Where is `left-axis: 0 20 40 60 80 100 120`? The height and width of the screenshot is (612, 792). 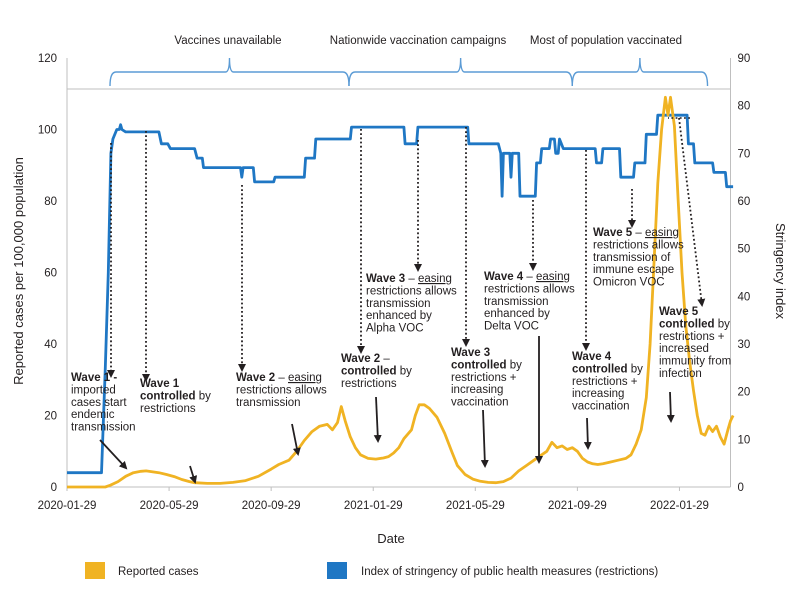
left-axis: 0 20 40 60 80 100 120 is located at coordinates (47, 273).